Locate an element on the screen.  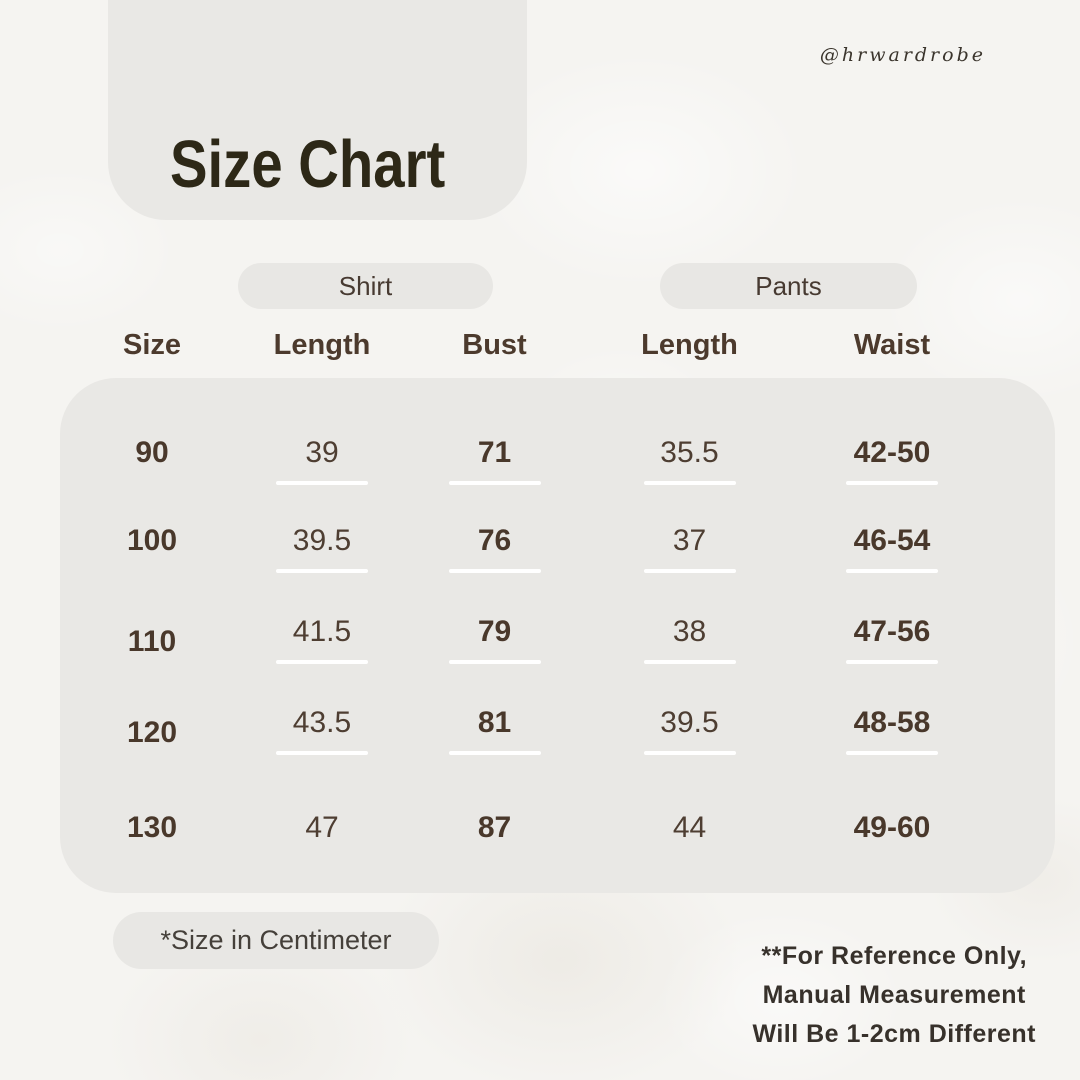
shirt-group-label: Shirt is located at coordinates (365, 285).